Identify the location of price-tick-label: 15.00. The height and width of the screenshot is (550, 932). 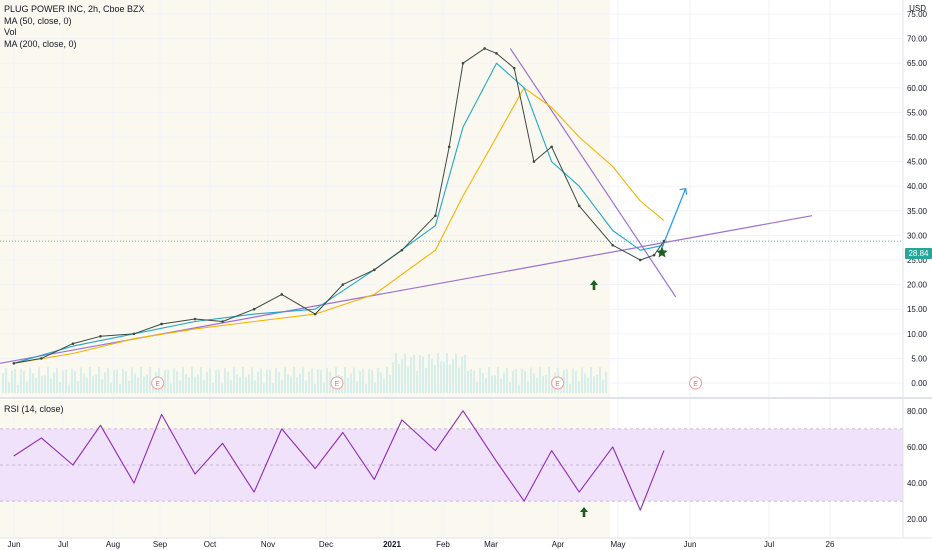
(917, 309).